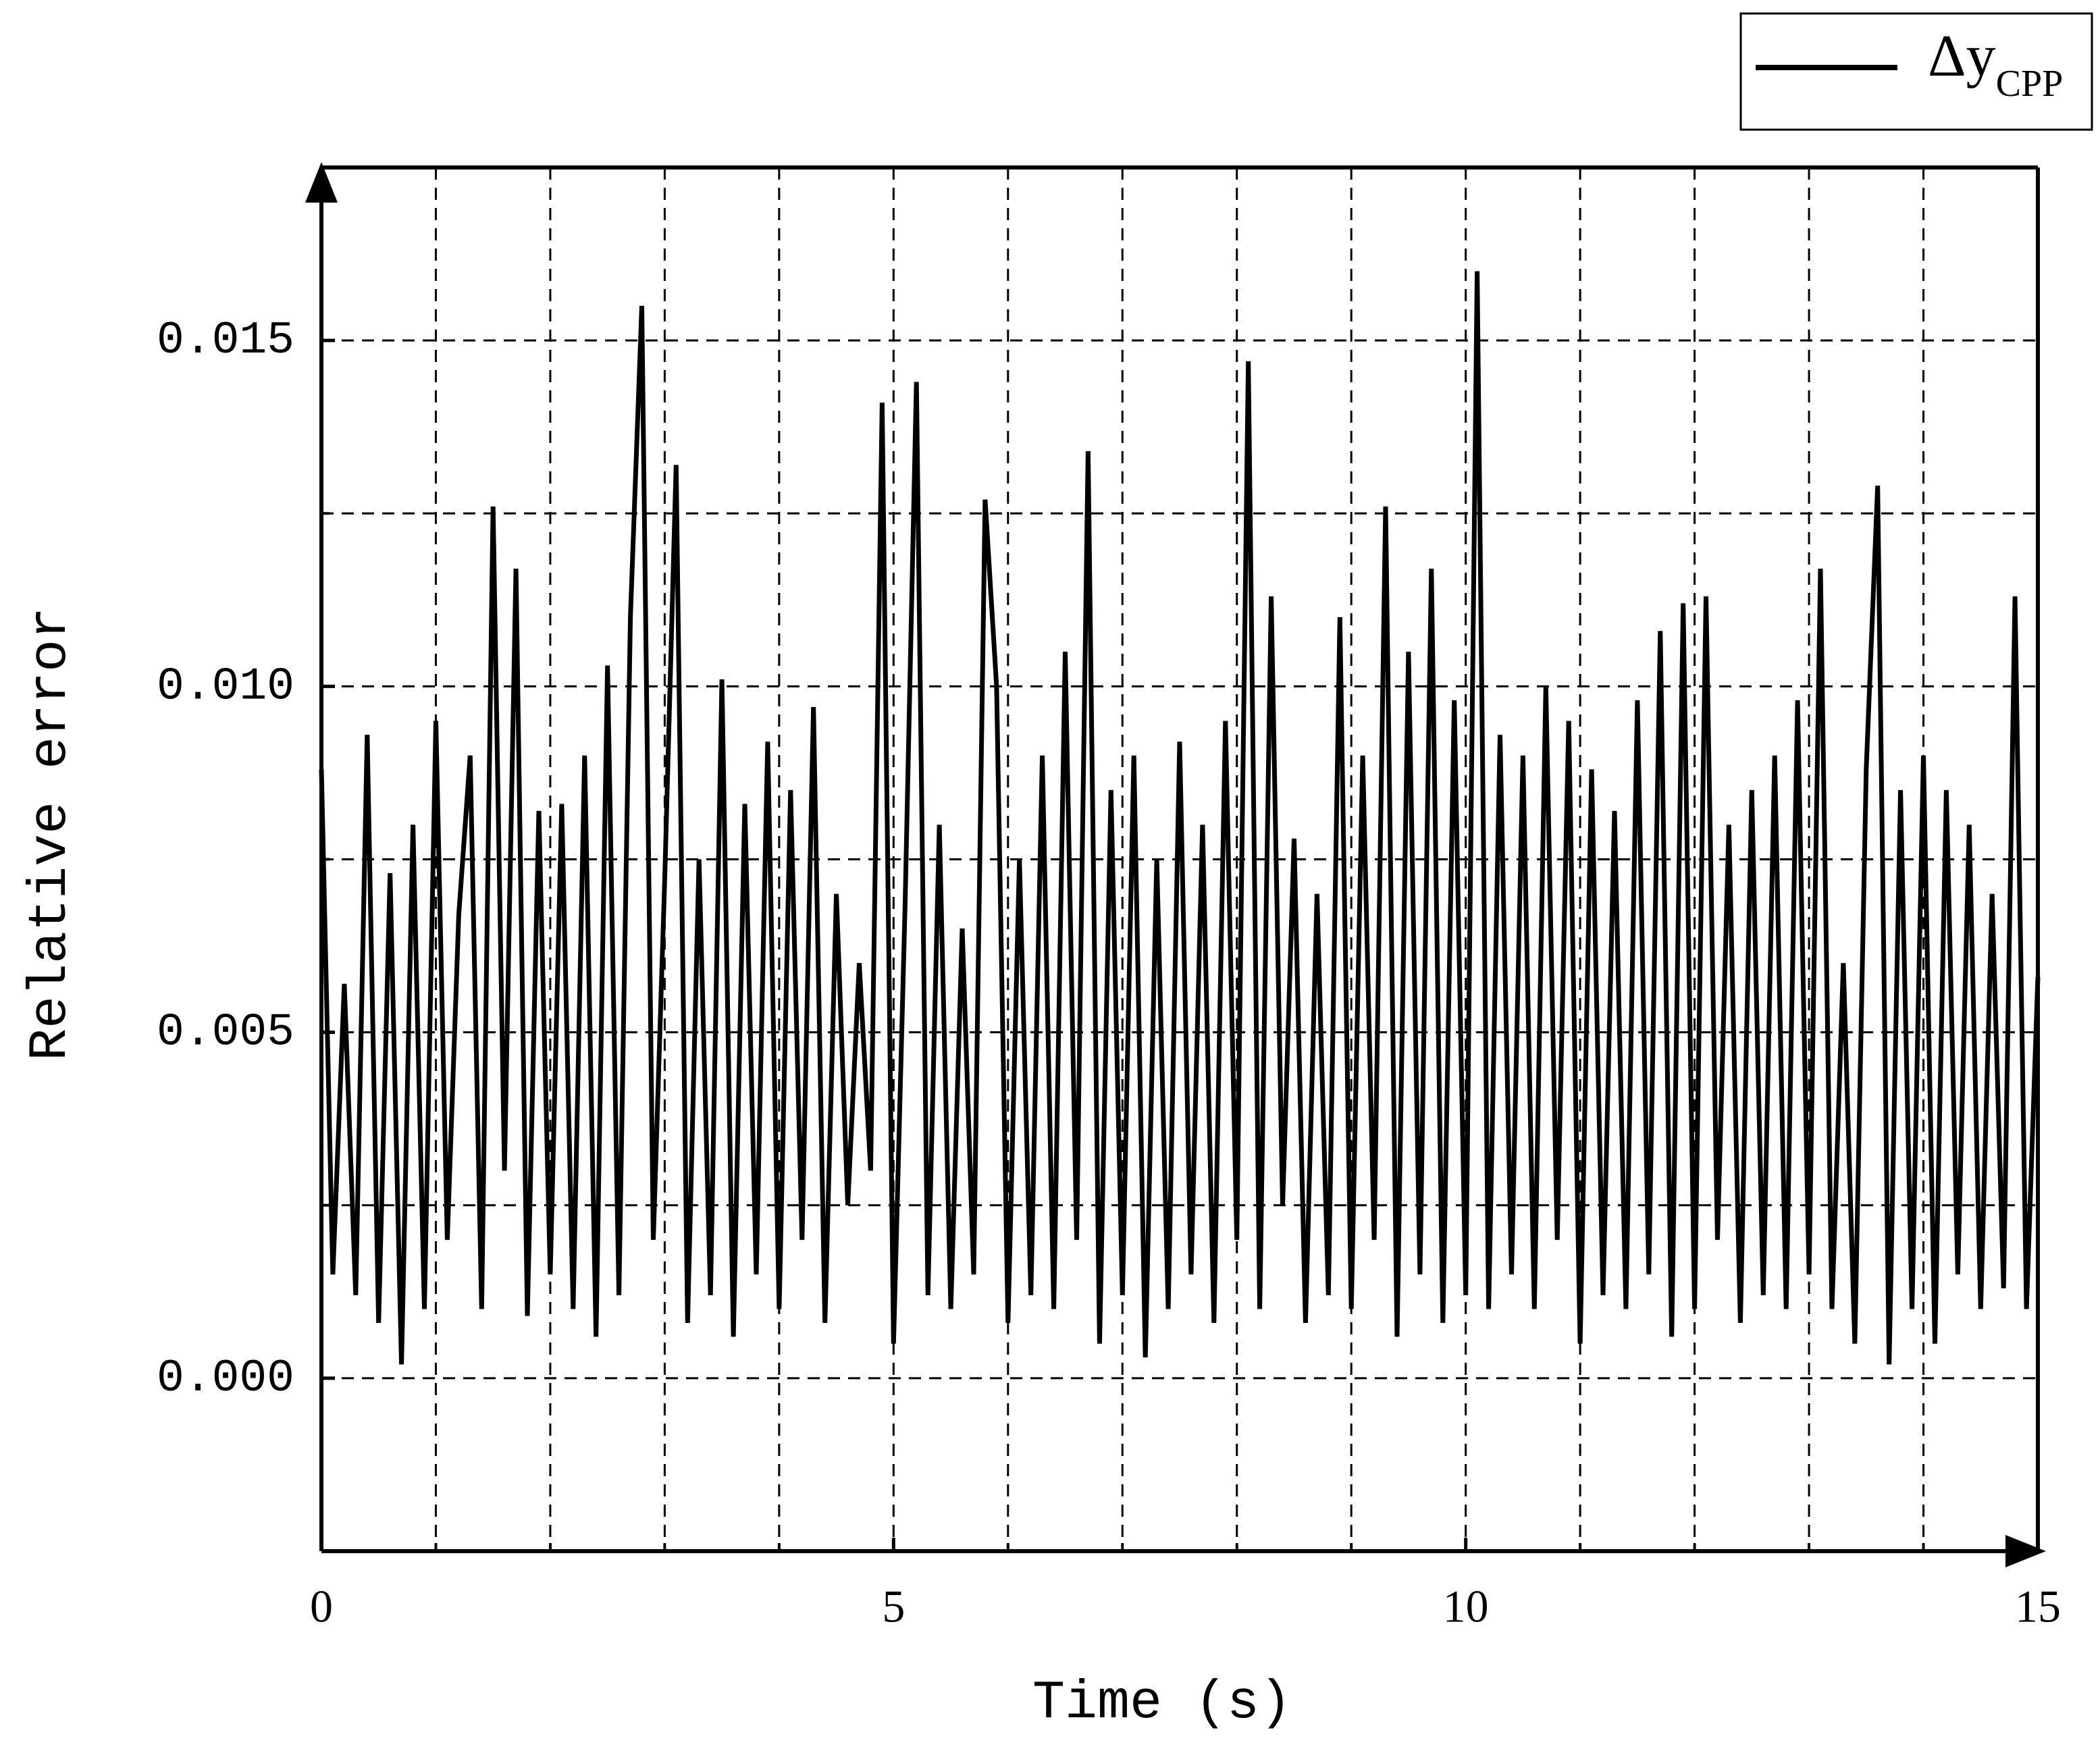 This screenshot has width=2100, height=1747. What do you see at coordinates (1466, 1606) in the screenshot?
I see `x-tick-label: 10` at bounding box center [1466, 1606].